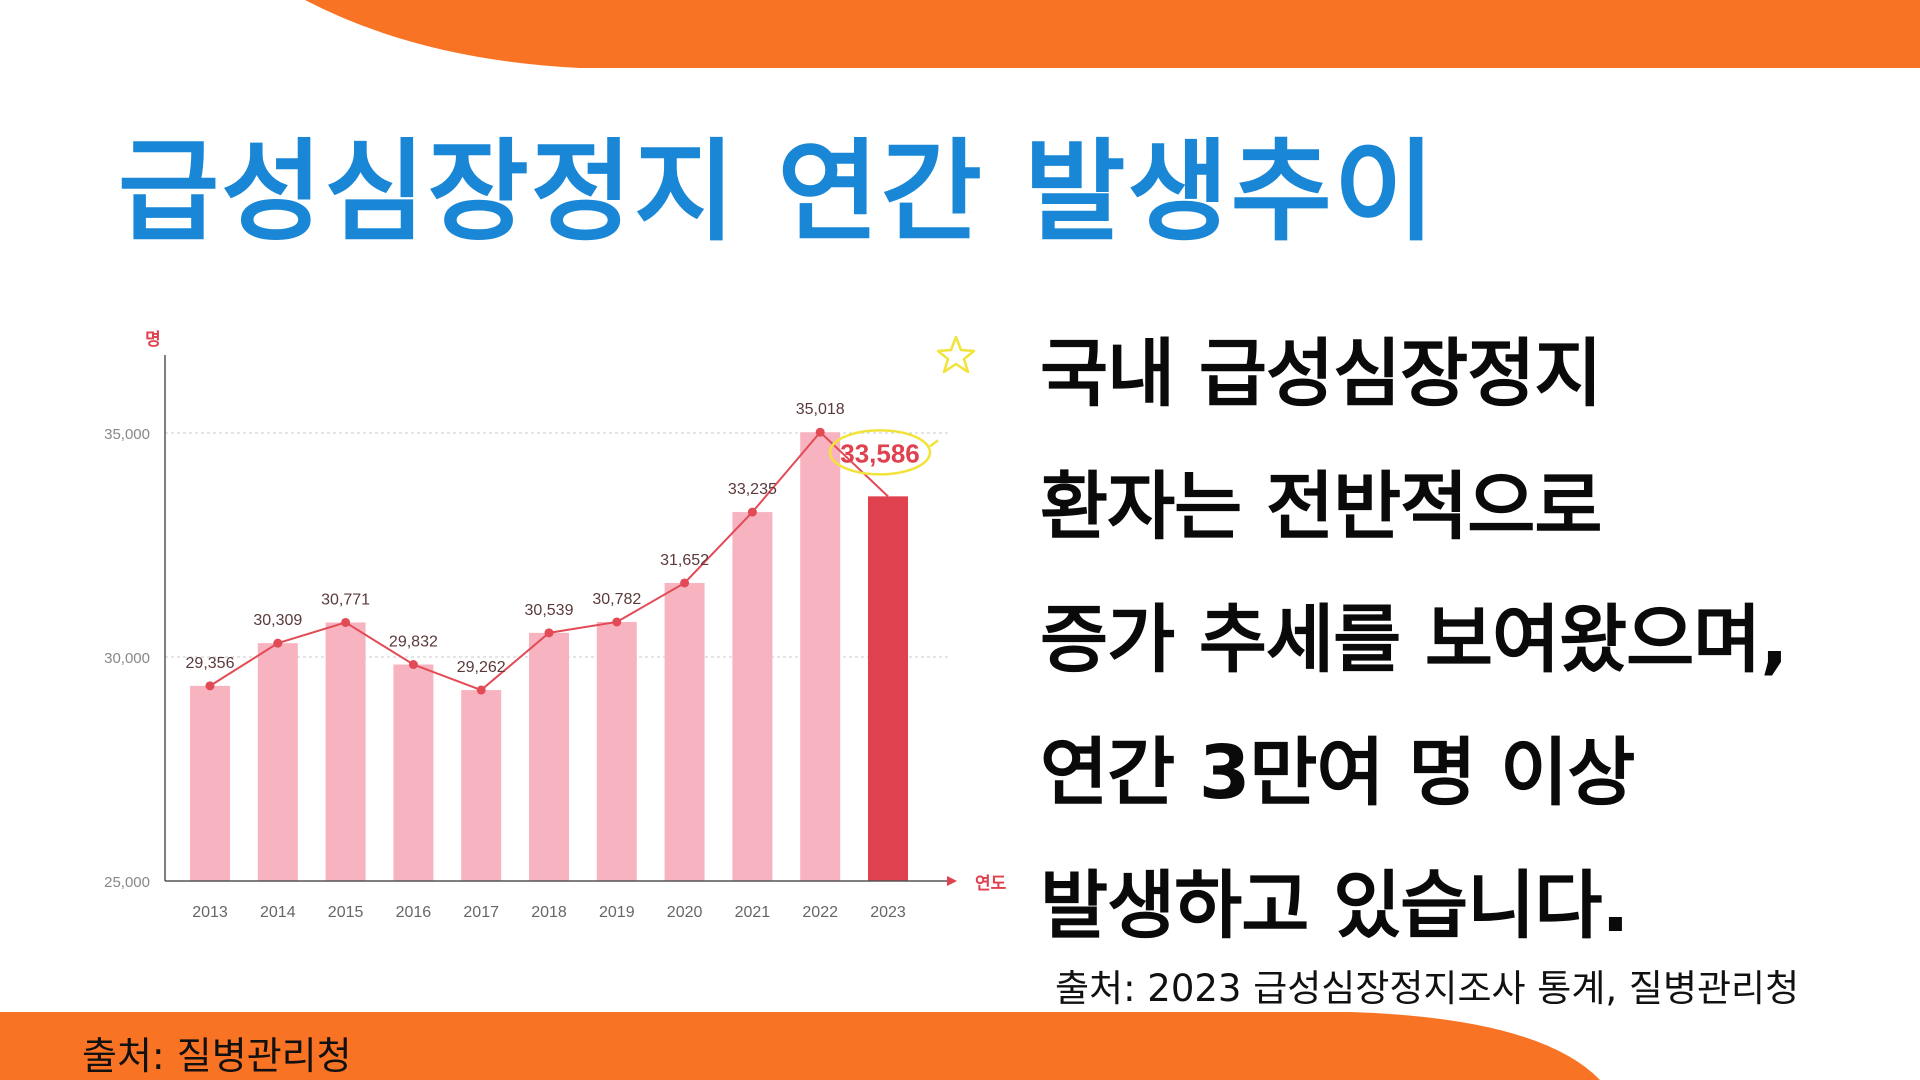  Describe the element at coordinates (346, 912) in the screenshot. I see `x-tick-label: 2015` at that location.